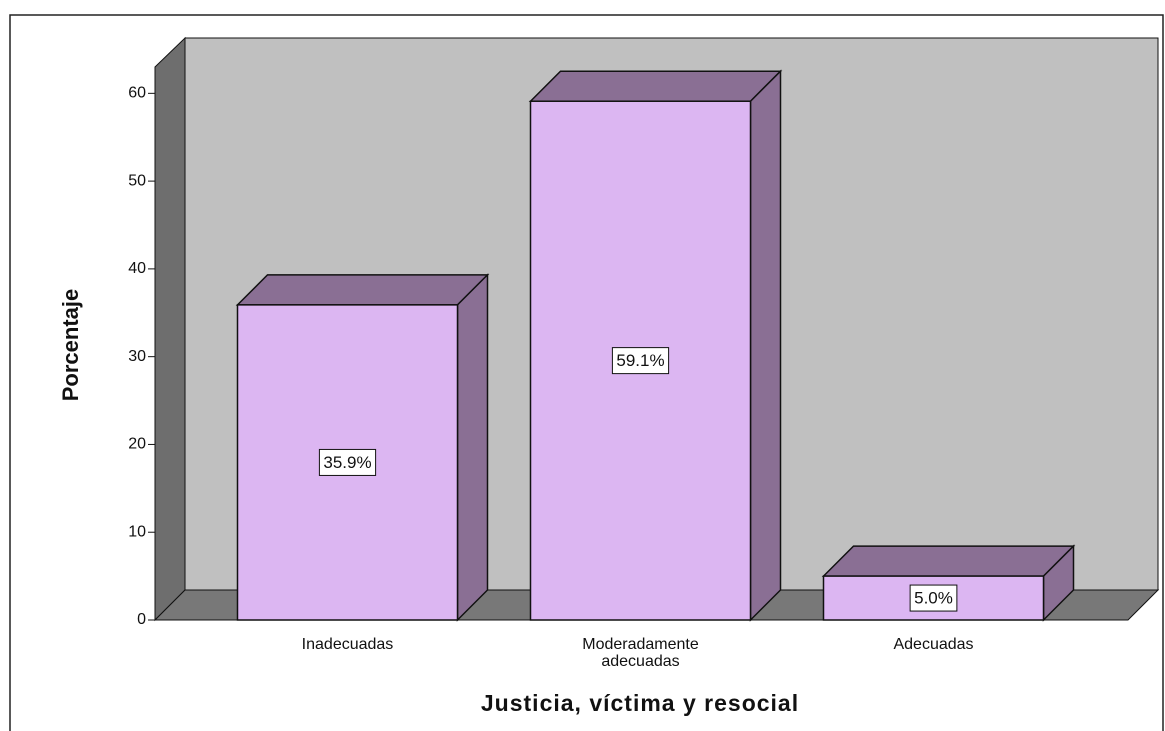 The height and width of the screenshot is (731, 1165). I want to click on y-tick-label: 60, so click(137, 93).